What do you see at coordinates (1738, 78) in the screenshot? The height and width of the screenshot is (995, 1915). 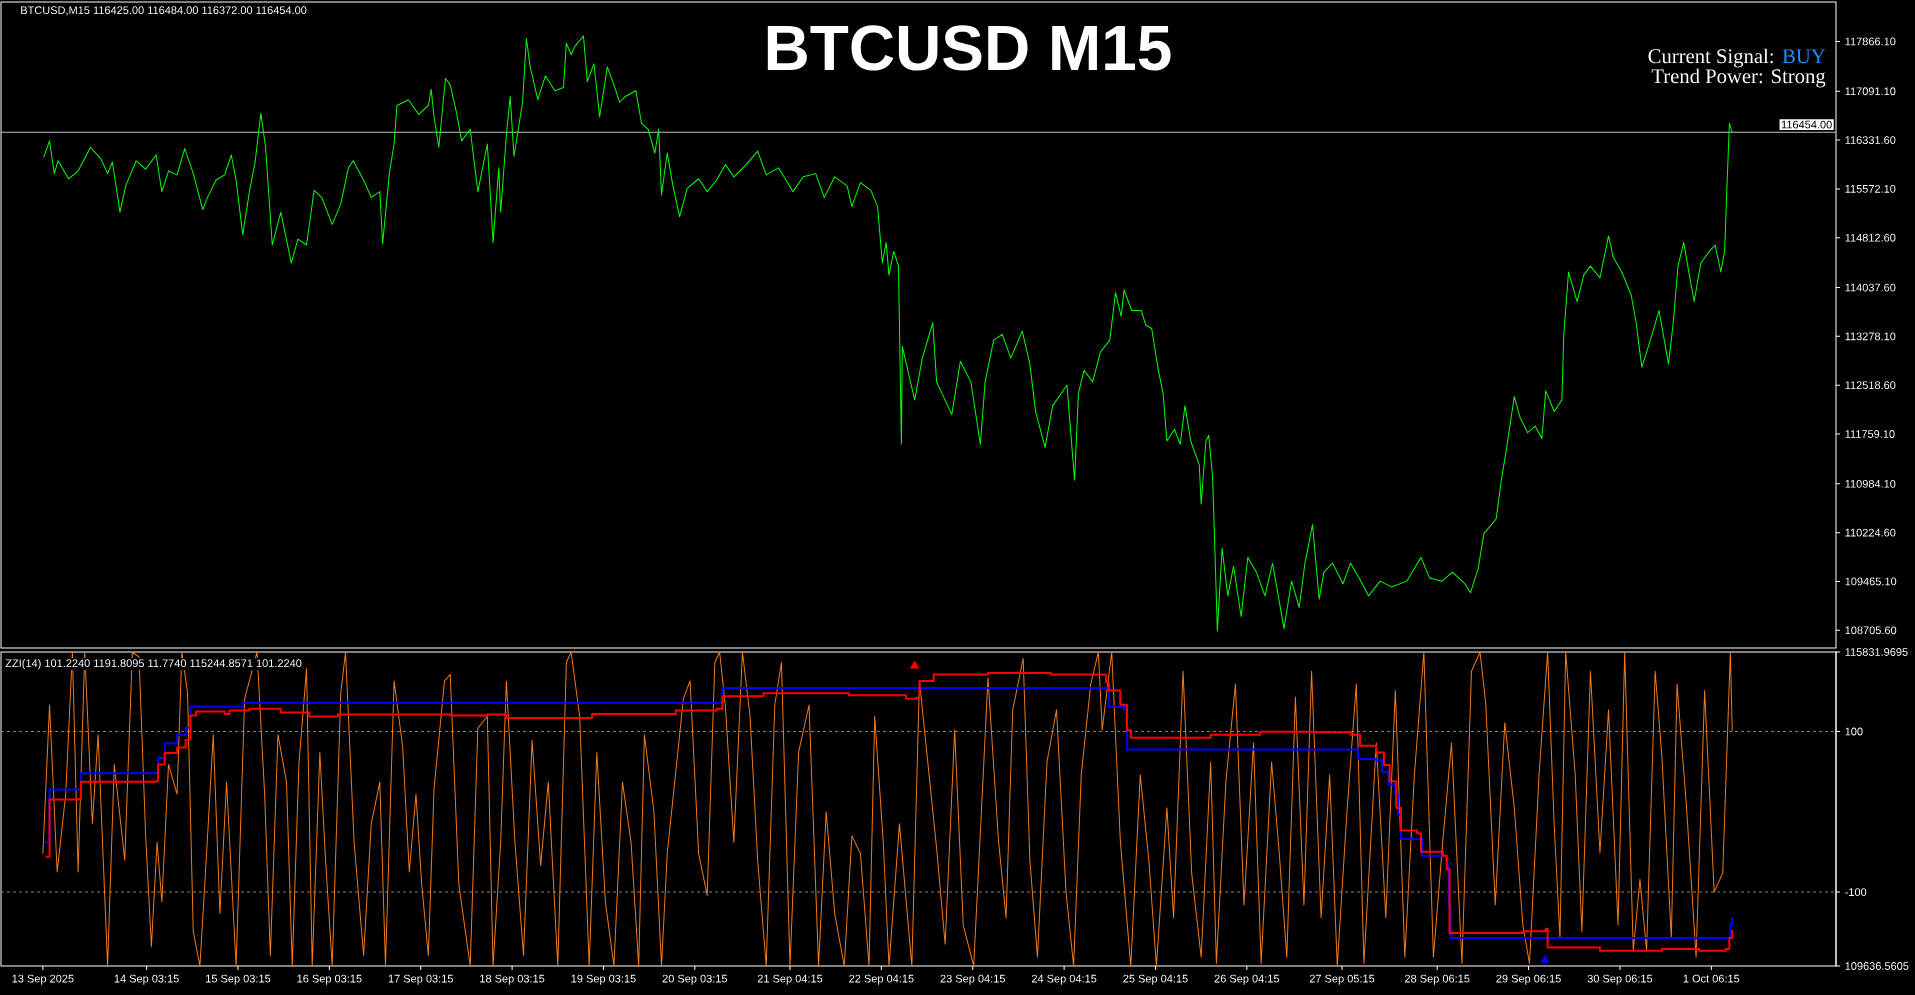 I see `annotation: Trend Power: Strong` at bounding box center [1738, 78].